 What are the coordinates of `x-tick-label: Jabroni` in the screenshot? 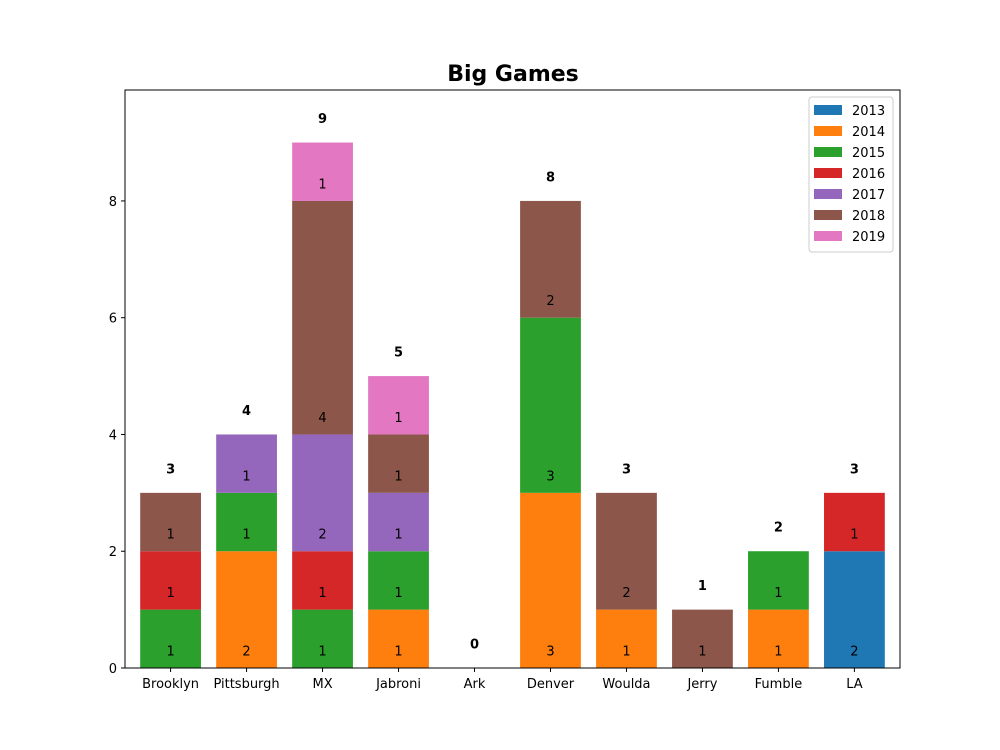 It's located at (398, 684).